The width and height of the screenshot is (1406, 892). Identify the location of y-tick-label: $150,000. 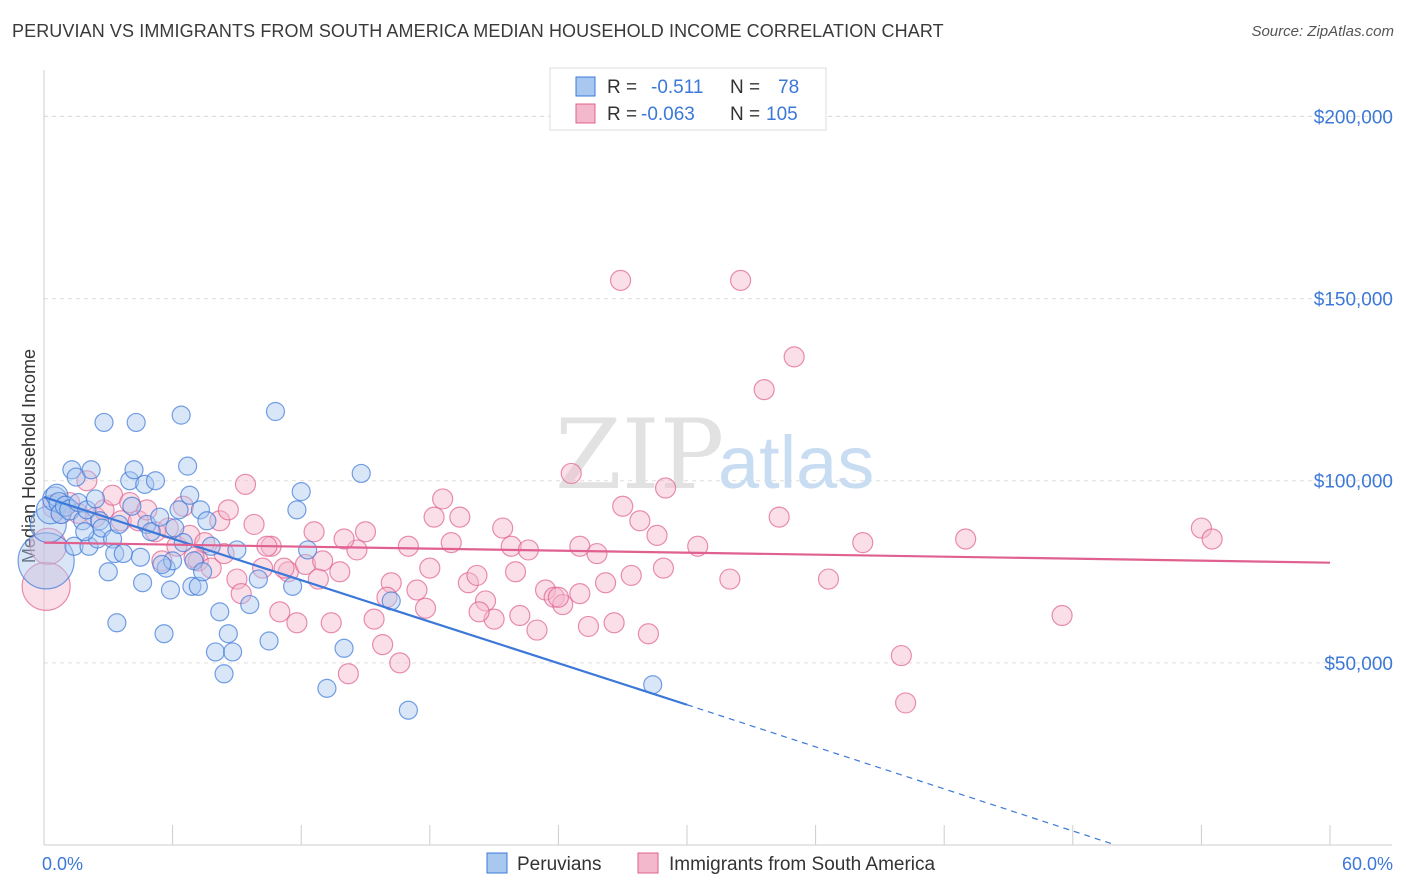
(1353, 300).